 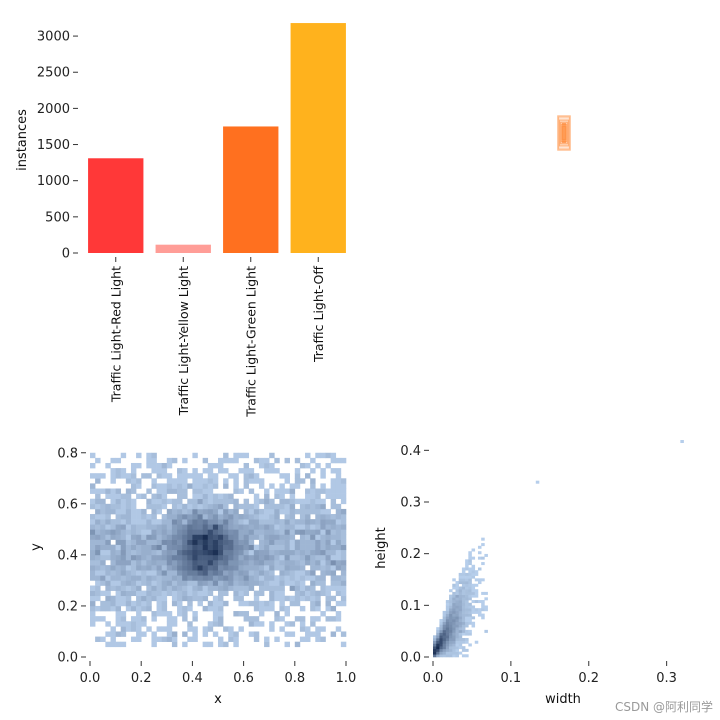 I want to click on wh-ytick-label: 0.4, so click(x=410, y=451).